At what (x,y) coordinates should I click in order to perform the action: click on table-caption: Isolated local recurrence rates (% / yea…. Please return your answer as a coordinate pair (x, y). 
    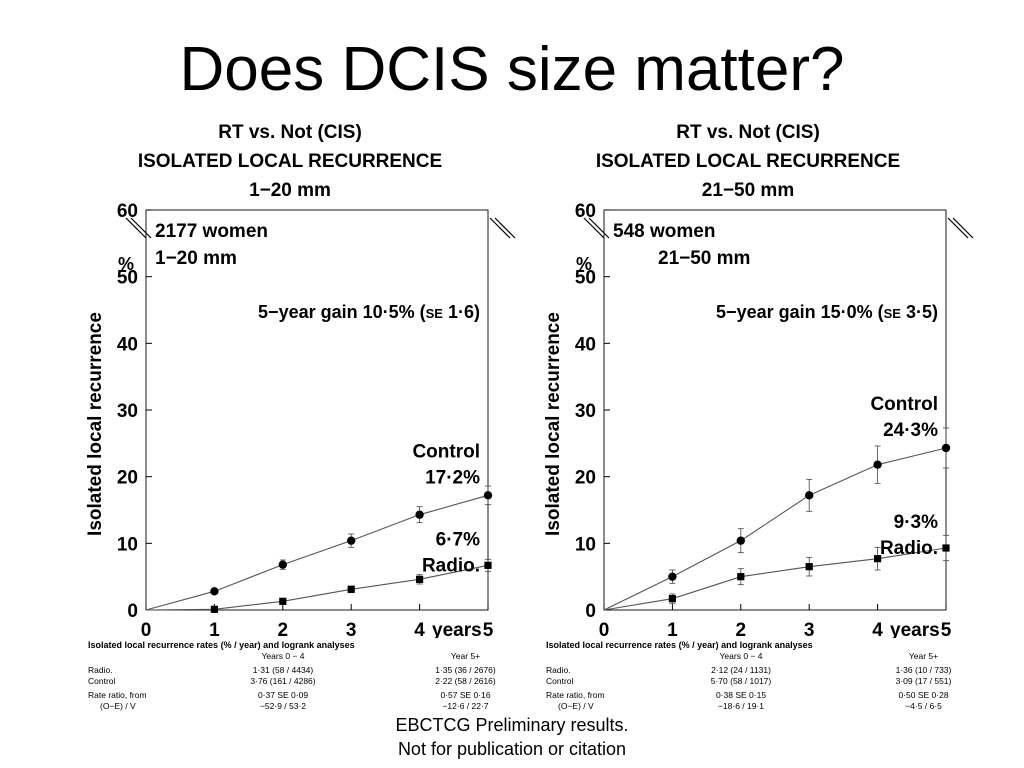
    Looking at the image, I should click on (221, 645).